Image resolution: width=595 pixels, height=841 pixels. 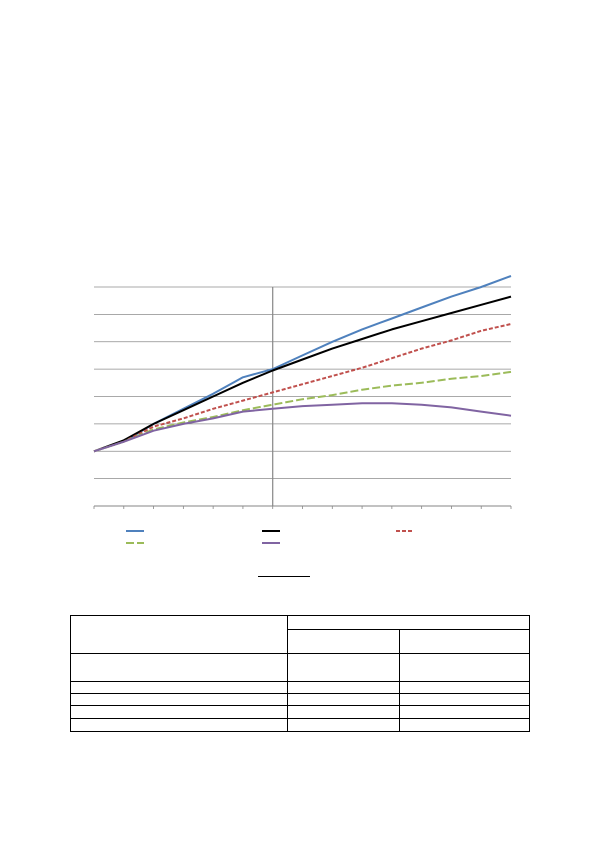 What do you see at coordinates (284, 576) in the screenshot?
I see `short-rule` at bounding box center [284, 576].